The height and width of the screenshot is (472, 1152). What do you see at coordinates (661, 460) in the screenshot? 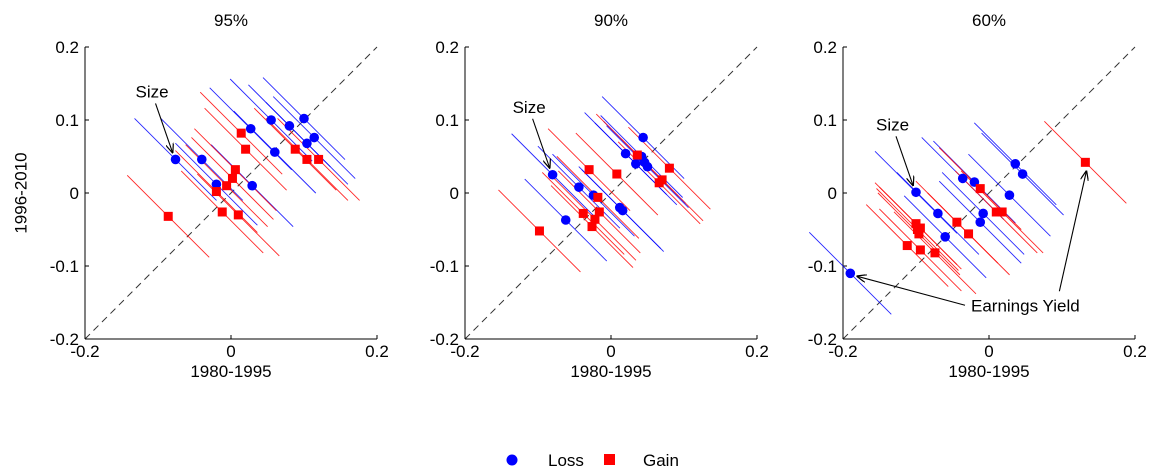
I see `legend-label-gain: Gain` at bounding box center [661, 460].